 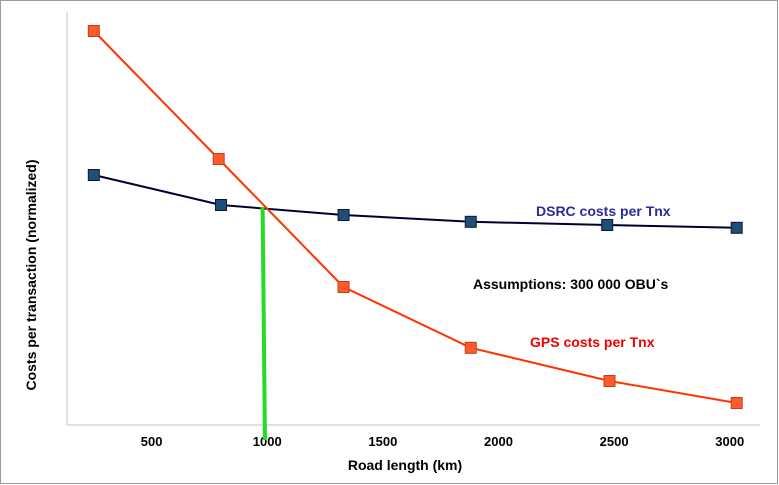 I want to click on x-tick-label: 500, so click(x=152, y=441).